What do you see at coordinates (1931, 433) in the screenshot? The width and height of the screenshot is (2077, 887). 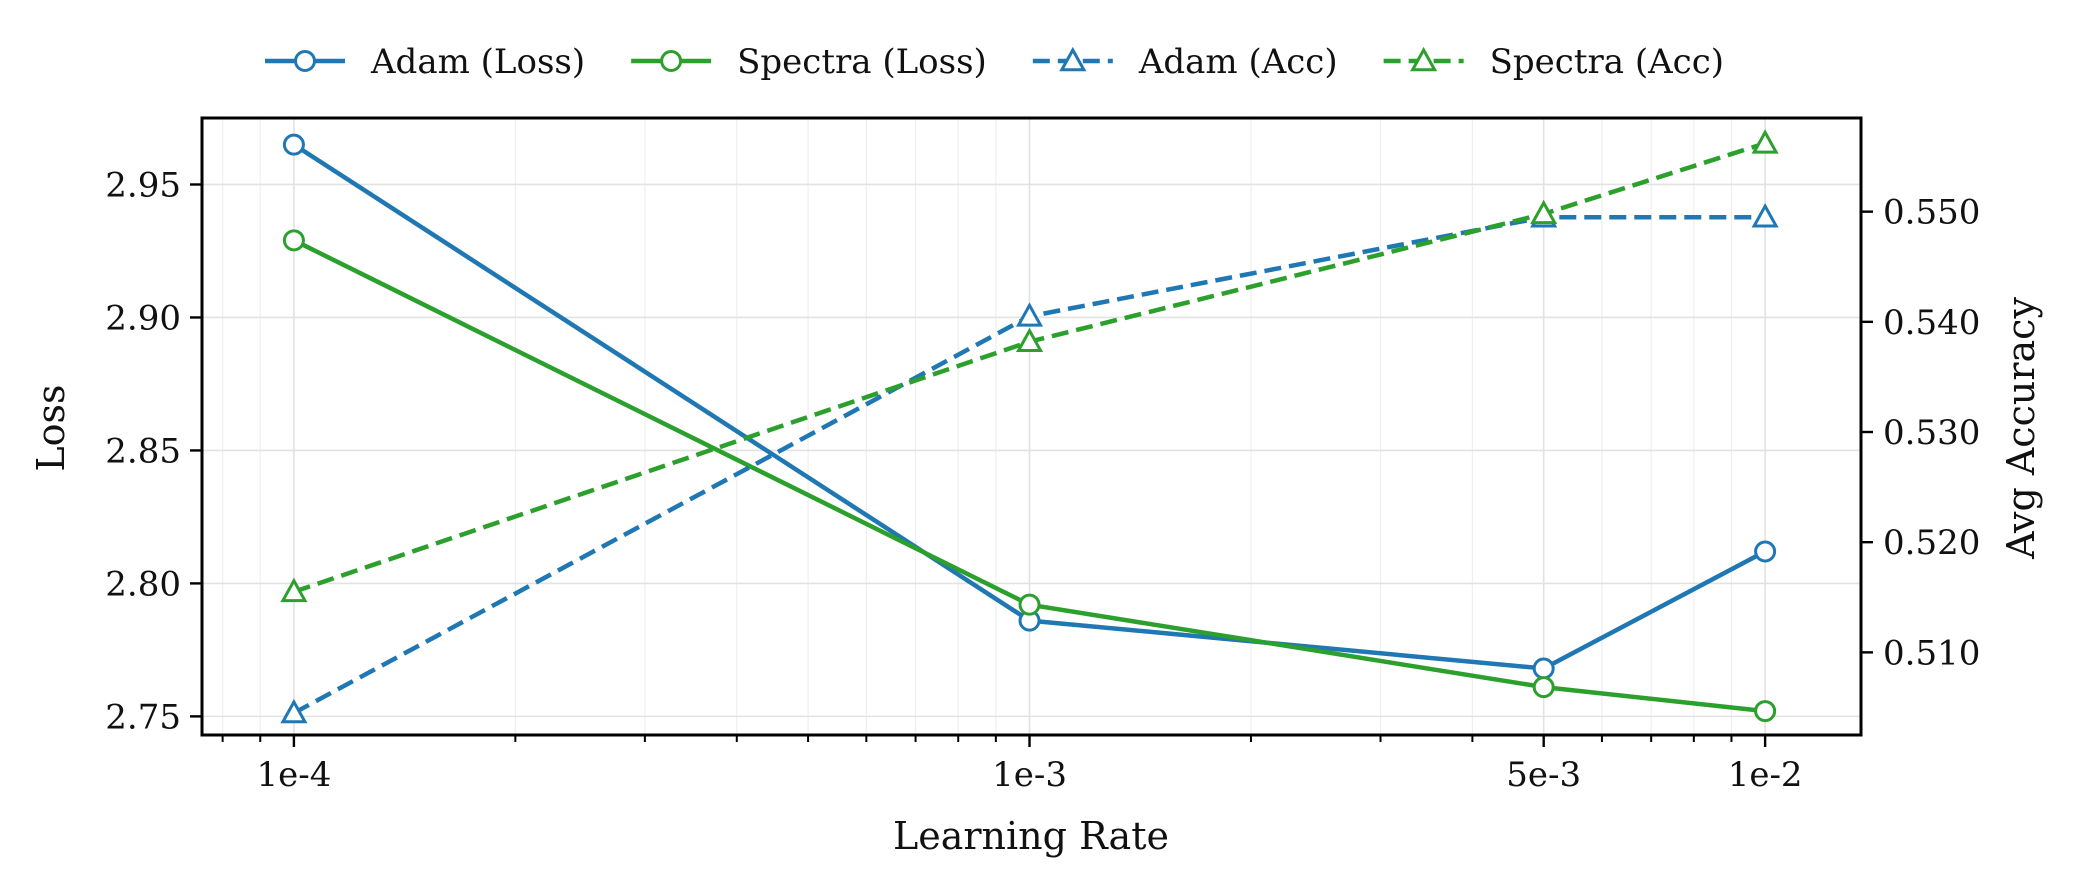 I see `y-tick-label-right: 0.530` at bounding box center [1931, 433].